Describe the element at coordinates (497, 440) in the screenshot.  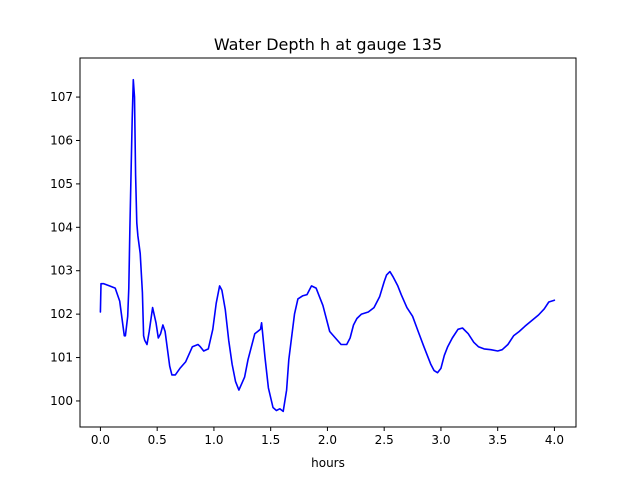
I see `x-tick-label: 3.5` at that location.